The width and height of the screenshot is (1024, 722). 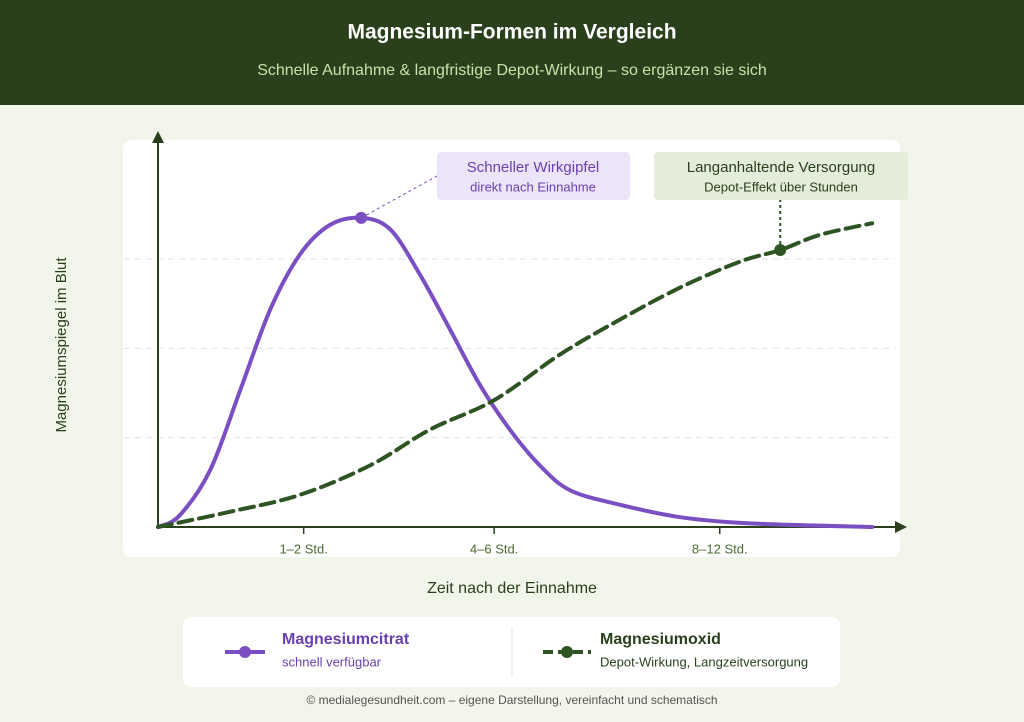 I want to click on chart-title: Magnesium-Formen im Vergleich, so click(x=511, y=32).